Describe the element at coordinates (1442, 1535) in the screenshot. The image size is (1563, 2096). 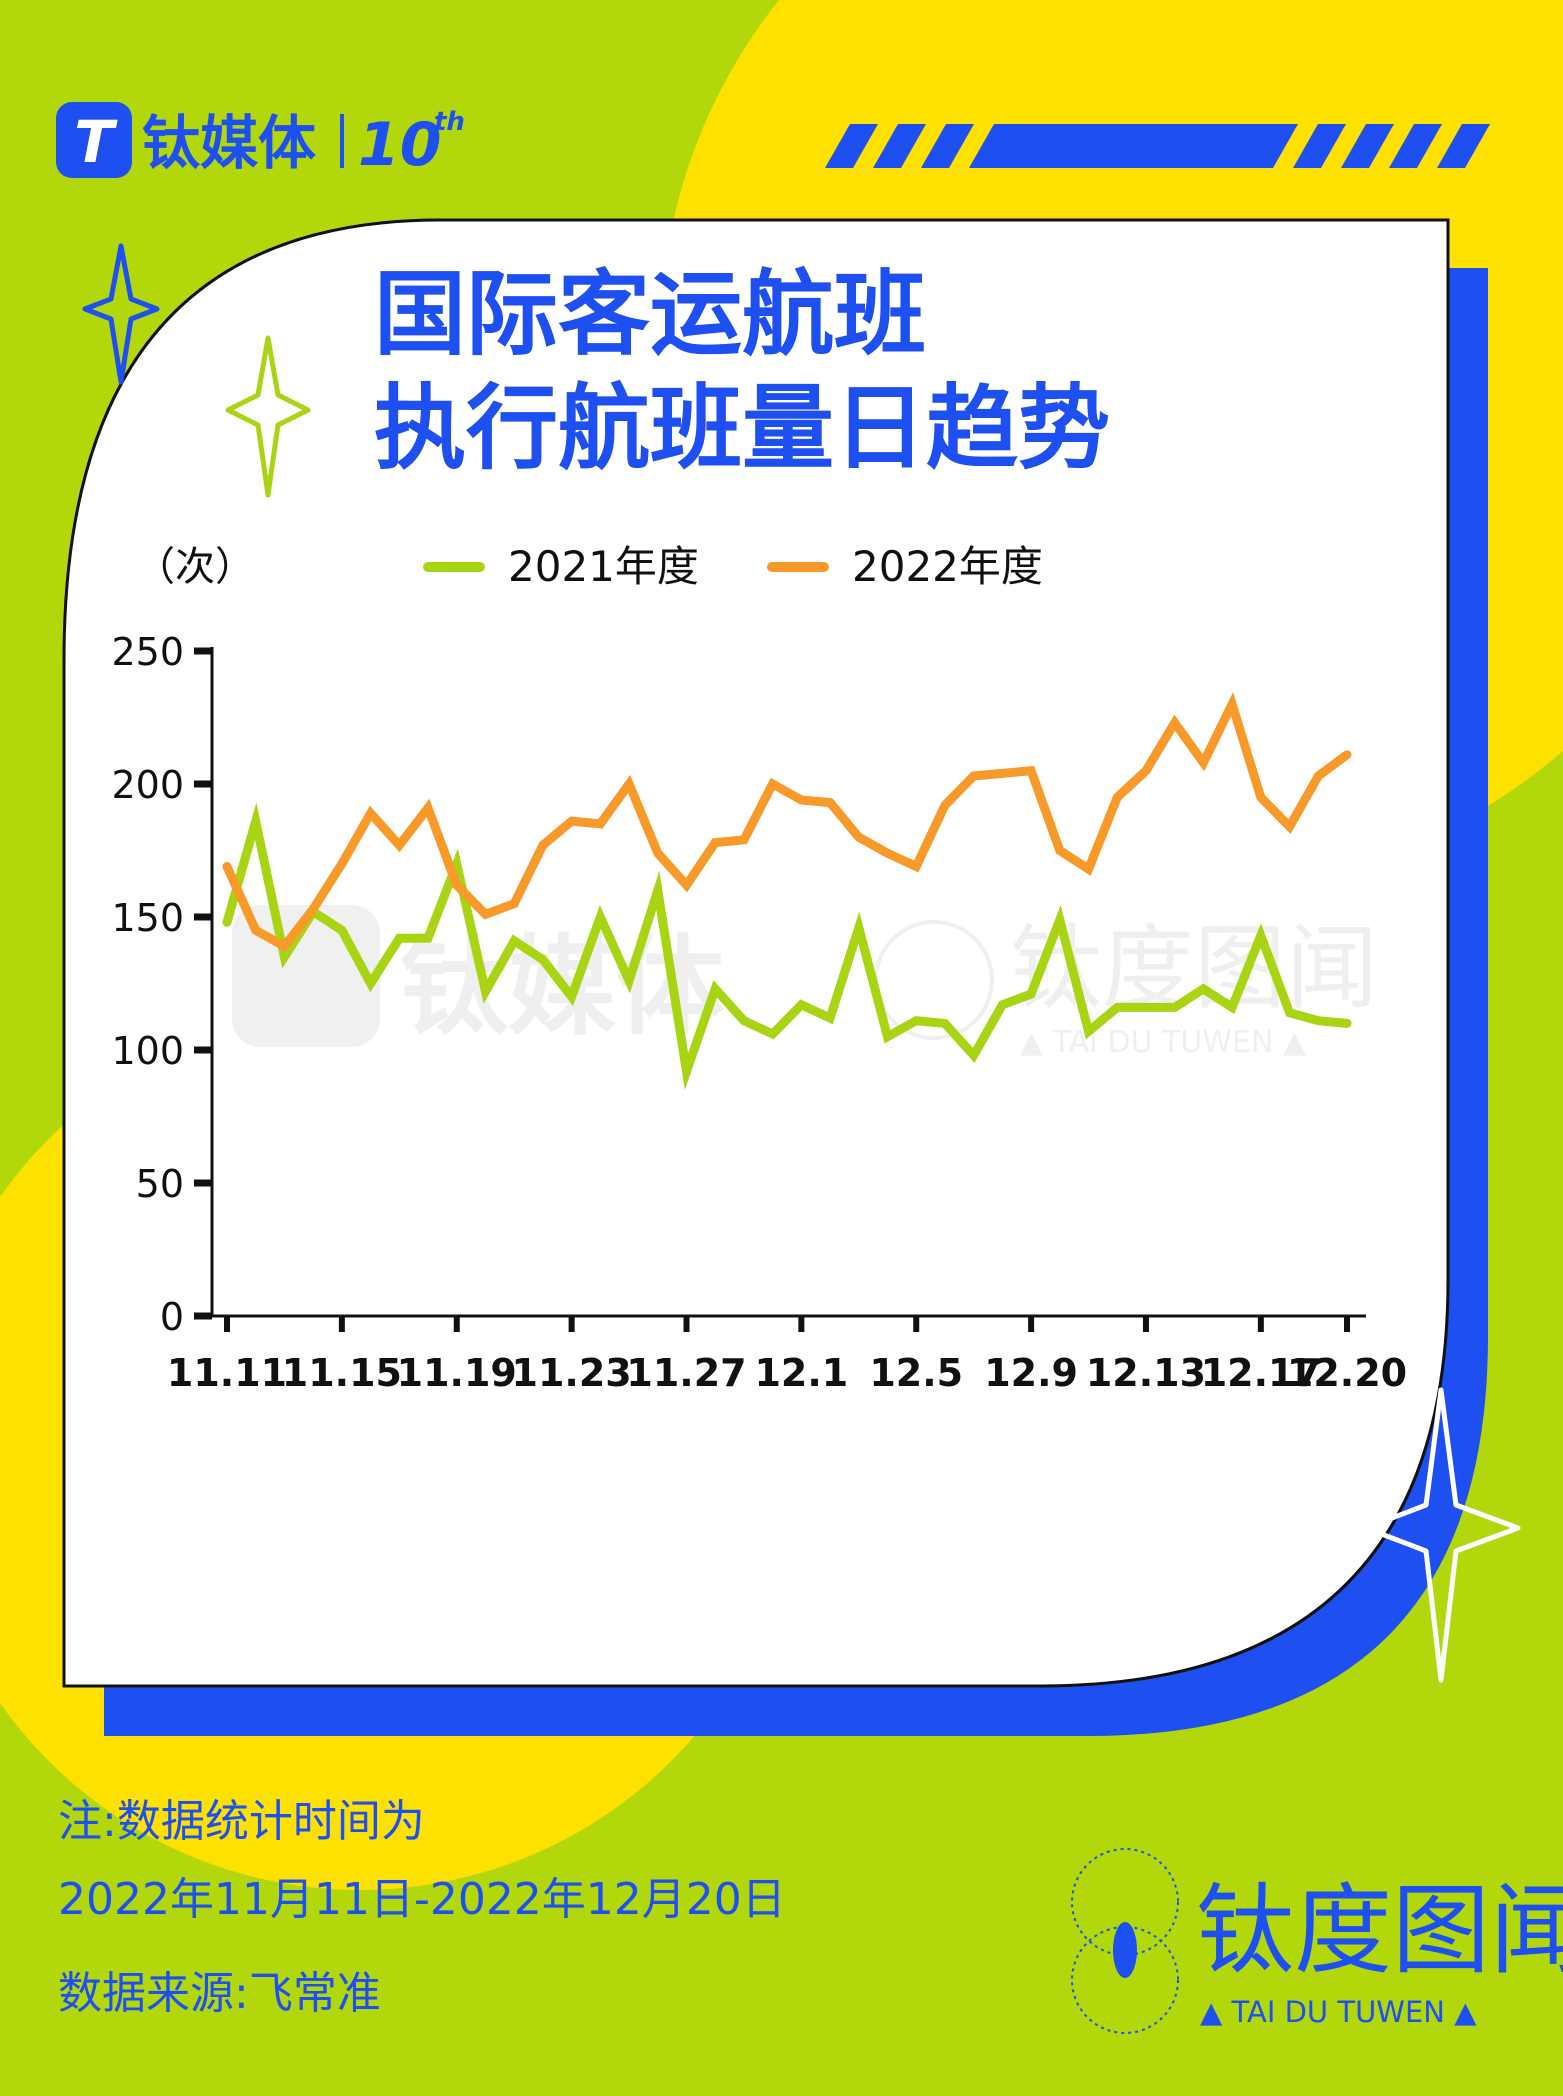
I see `sparkle-white-icon` at that location.